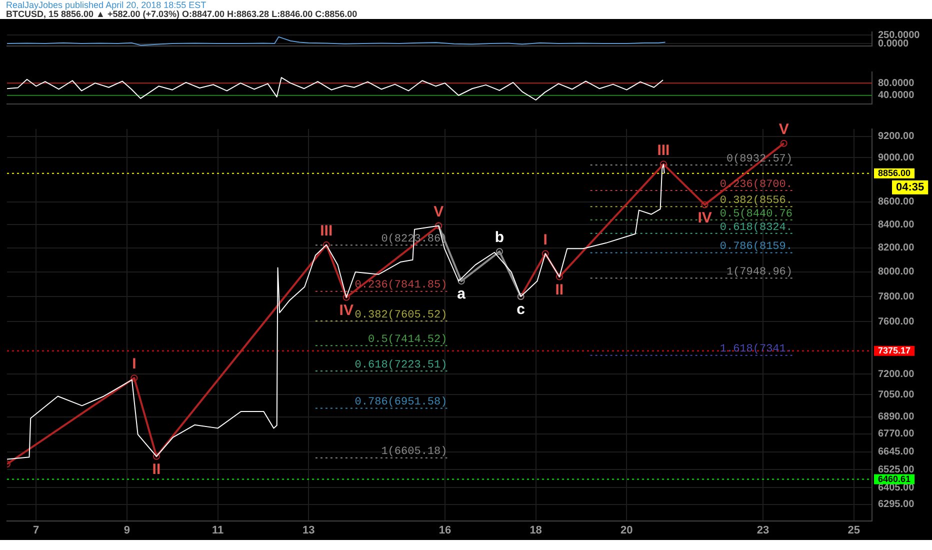 The width and height of the screenshot is (932, 550). Describe the element at coordinates (896, 470) in the screenshot. I see `y-tick-label: 6525.00` at that location.